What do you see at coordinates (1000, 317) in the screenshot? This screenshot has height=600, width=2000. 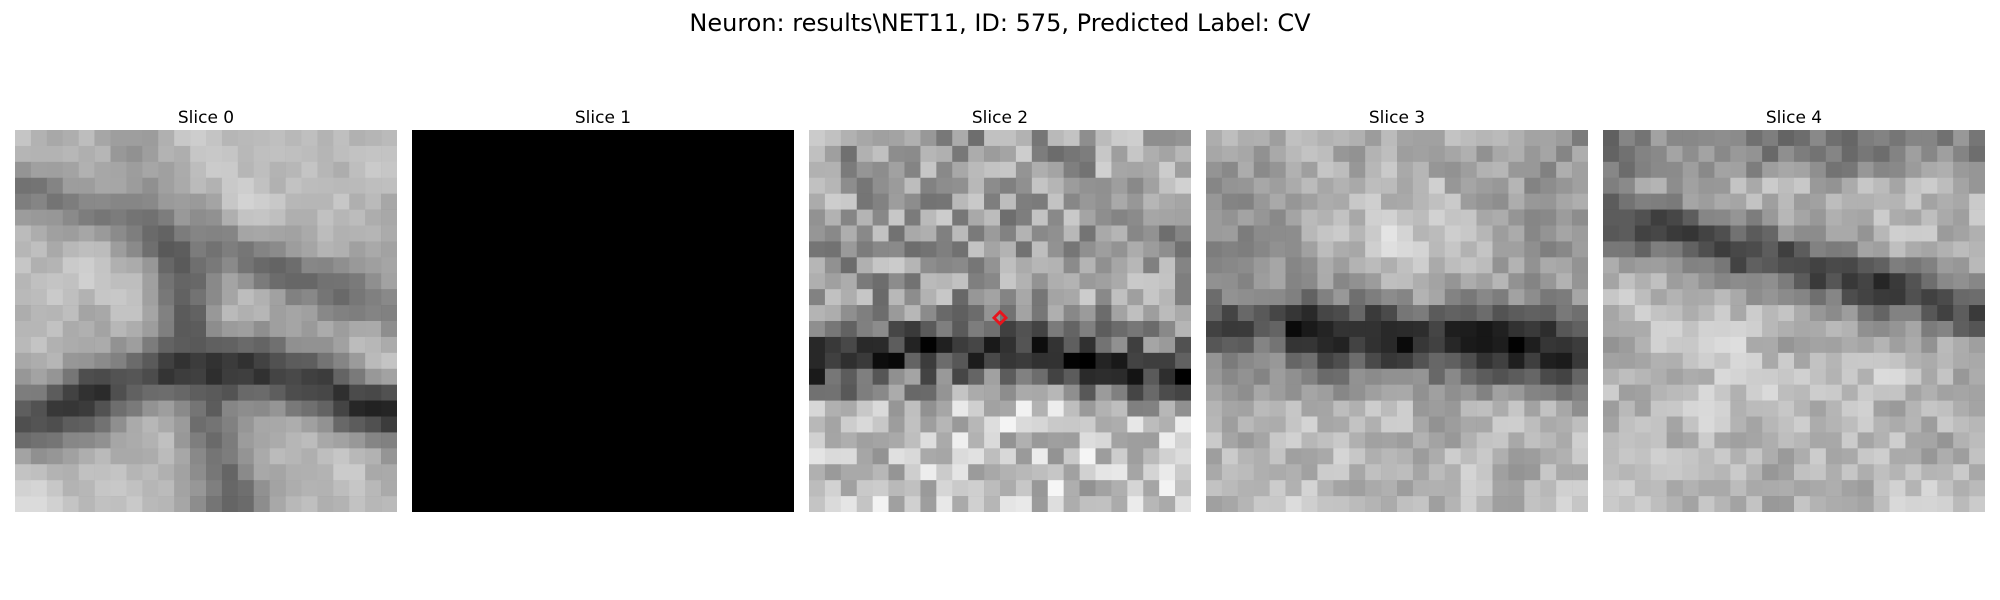 I see `marker-diamond` at bounding box center [1000, 317].